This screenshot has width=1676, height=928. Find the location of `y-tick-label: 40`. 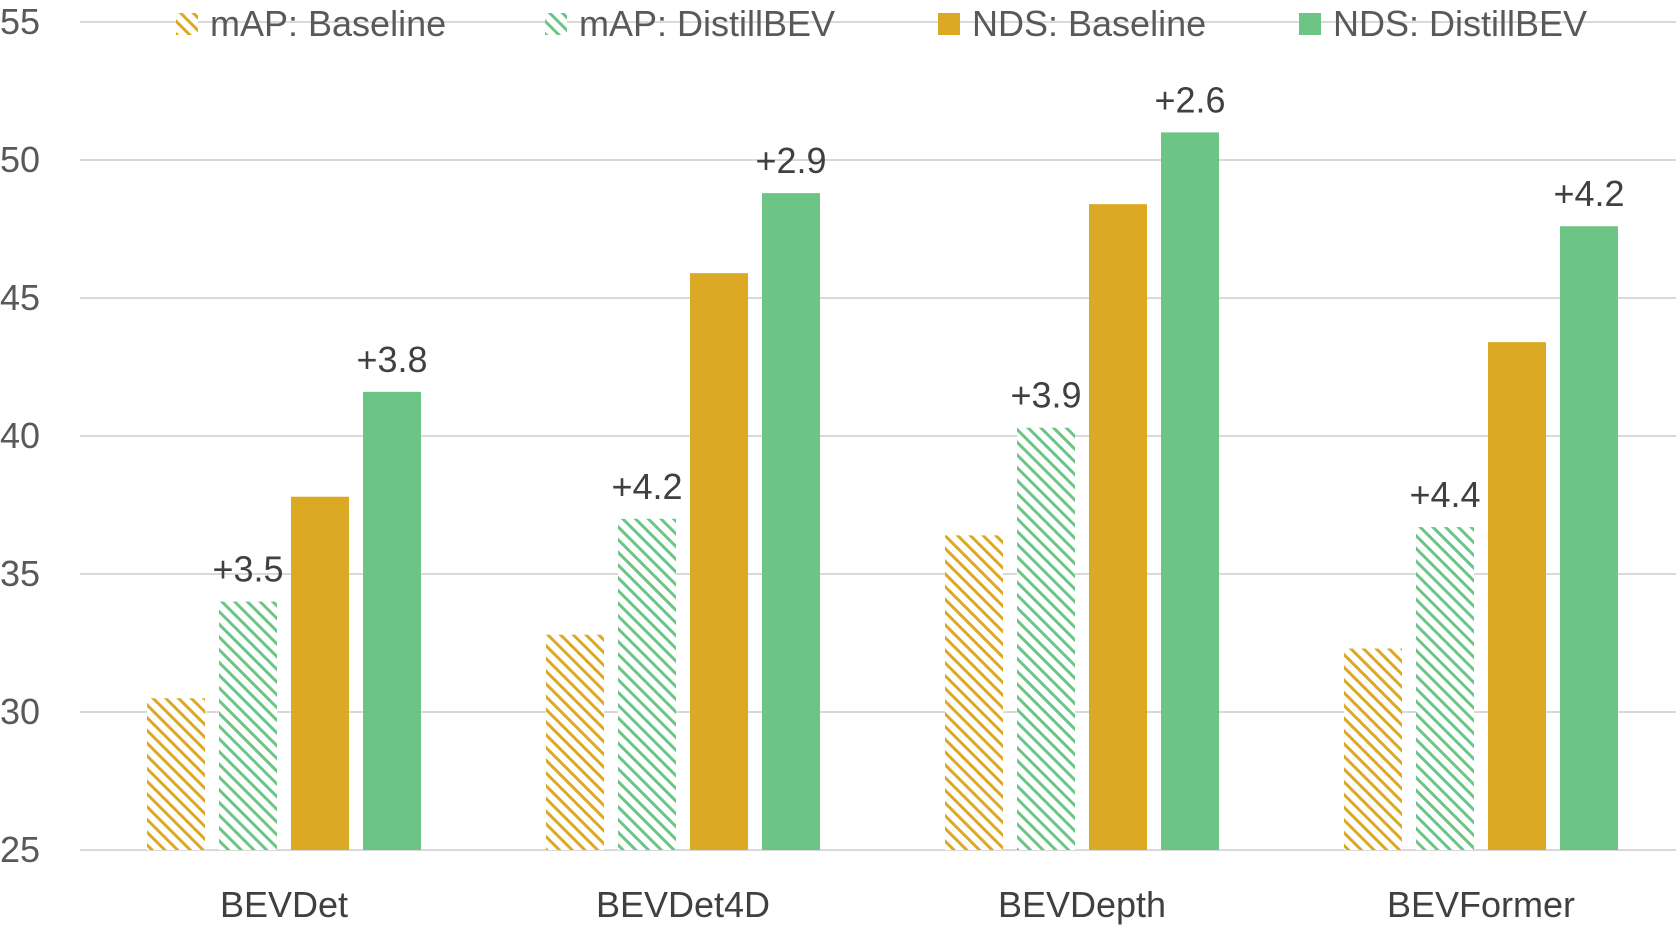

y-tick-label: 40 is located at coordinates (20, 435).